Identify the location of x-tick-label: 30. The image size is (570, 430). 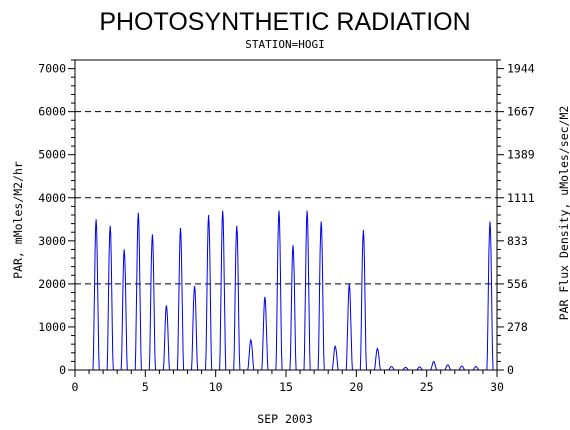
(497, 387).